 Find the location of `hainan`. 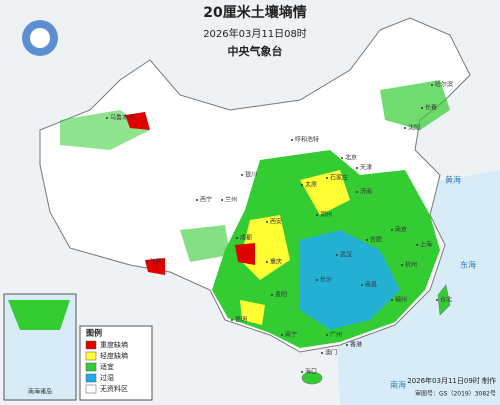

hainan is located at coordinates (312, 378).